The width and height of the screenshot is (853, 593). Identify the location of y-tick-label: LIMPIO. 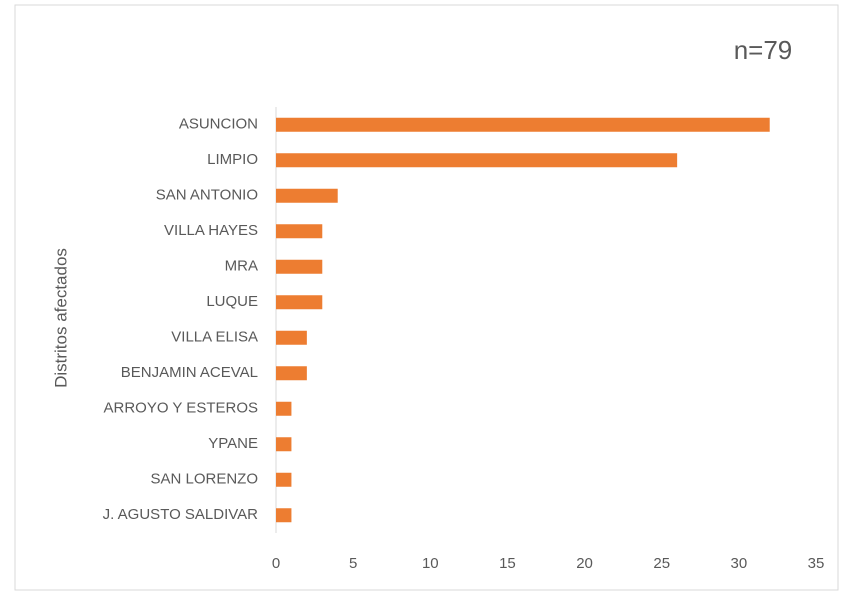
(232, 159).